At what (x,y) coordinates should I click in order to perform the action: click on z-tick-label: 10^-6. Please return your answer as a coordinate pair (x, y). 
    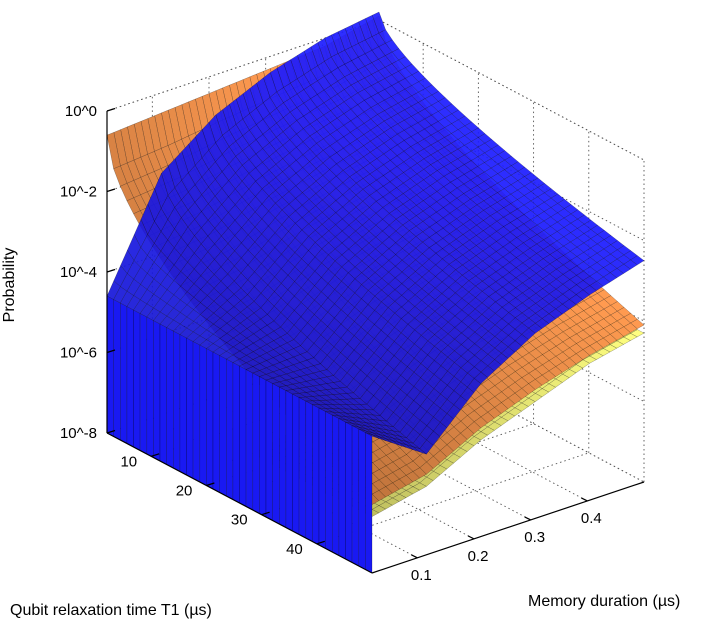
    Looking at the image, I should click on (78, 353).